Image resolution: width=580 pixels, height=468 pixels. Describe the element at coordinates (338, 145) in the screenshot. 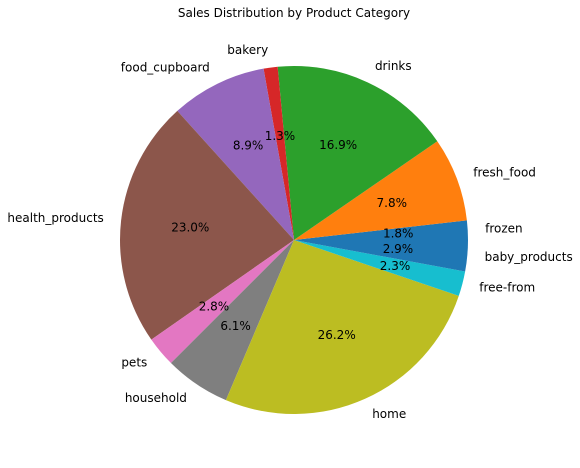

I see `slice-percent-drinks: 16.9%` at that location.